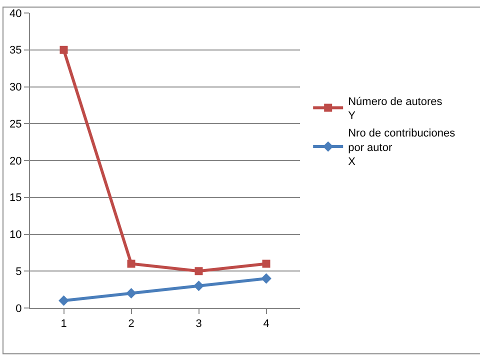  Describe the element at coordinates (63, 324) in the screenshot. I see `x-tick-label: 1` at that location.